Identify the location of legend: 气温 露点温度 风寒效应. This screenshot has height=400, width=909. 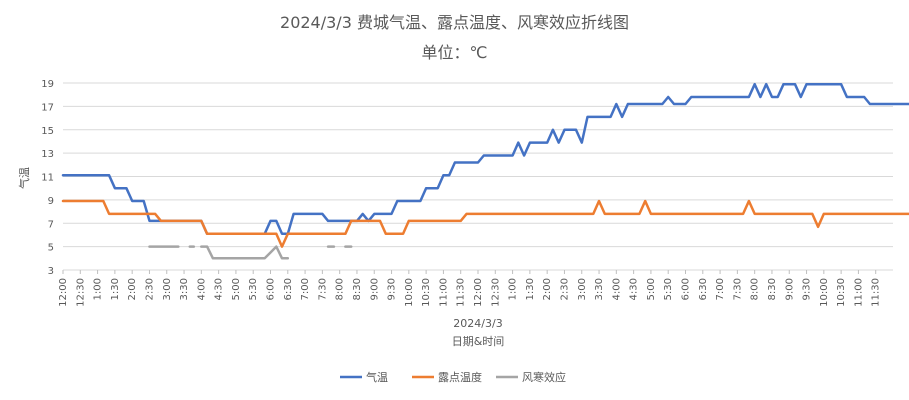
(453, 377).